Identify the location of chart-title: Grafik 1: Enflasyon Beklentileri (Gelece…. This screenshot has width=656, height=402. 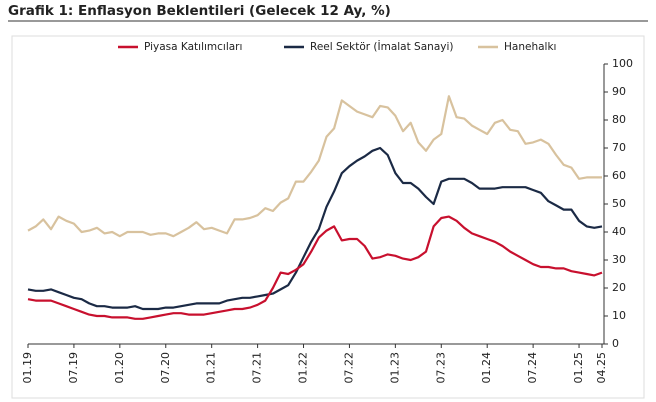
(199, 11).